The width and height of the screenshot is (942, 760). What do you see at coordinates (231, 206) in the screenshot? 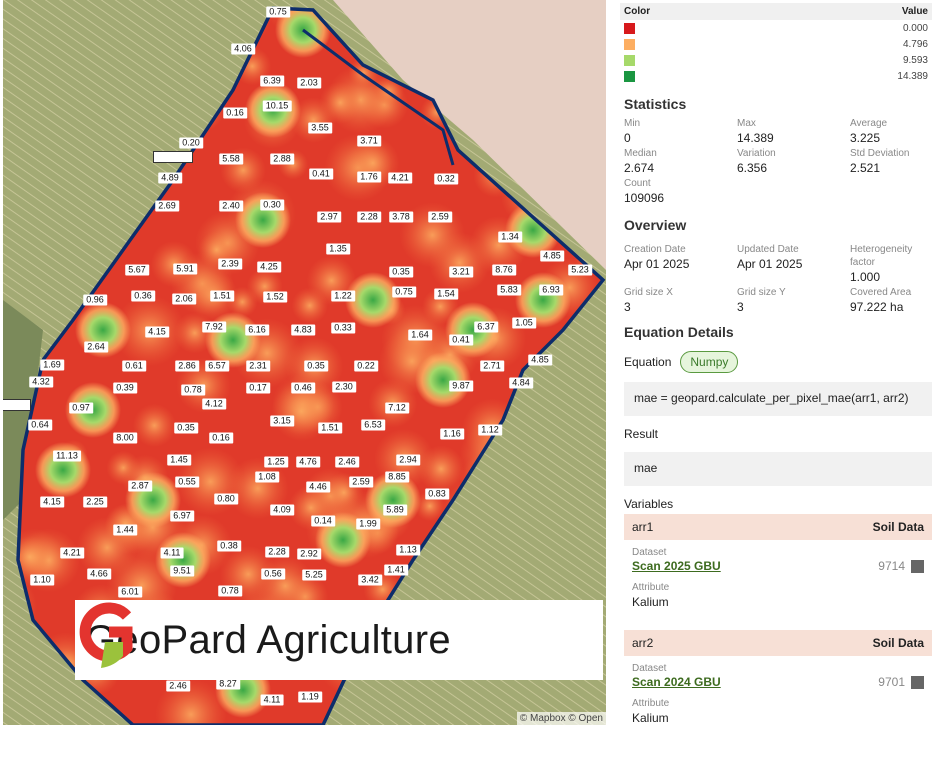
I see `map-value-label: 2.40` at bounding box center [231, 206].